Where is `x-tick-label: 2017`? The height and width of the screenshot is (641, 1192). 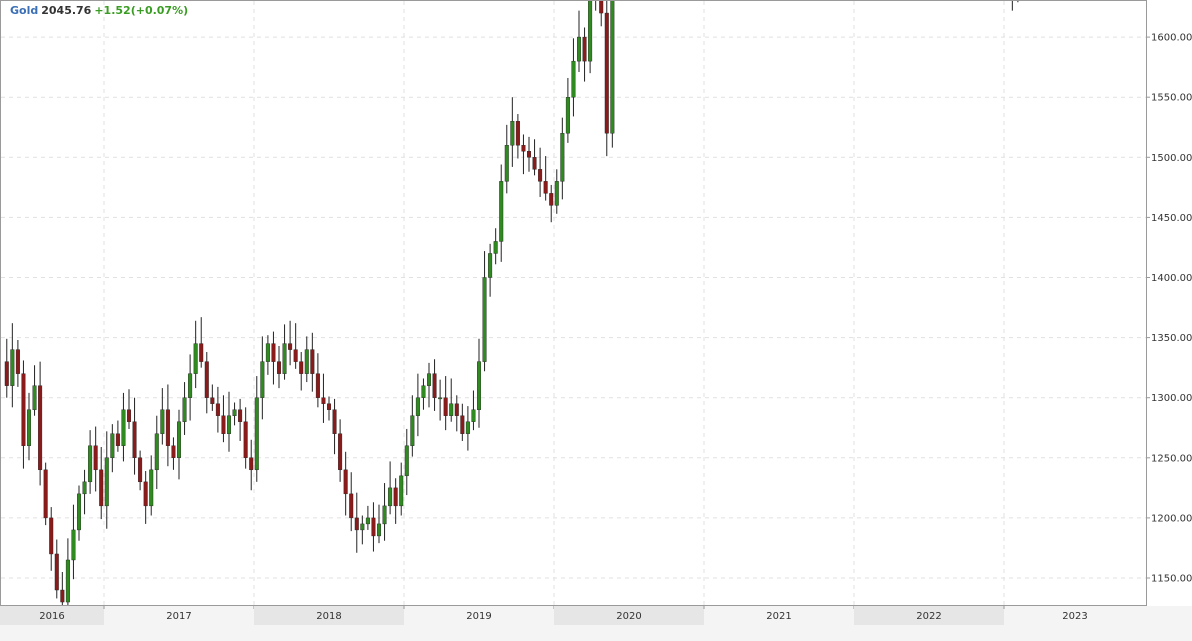
x-tick-label: 2017 is located at coordinates (178, 616).